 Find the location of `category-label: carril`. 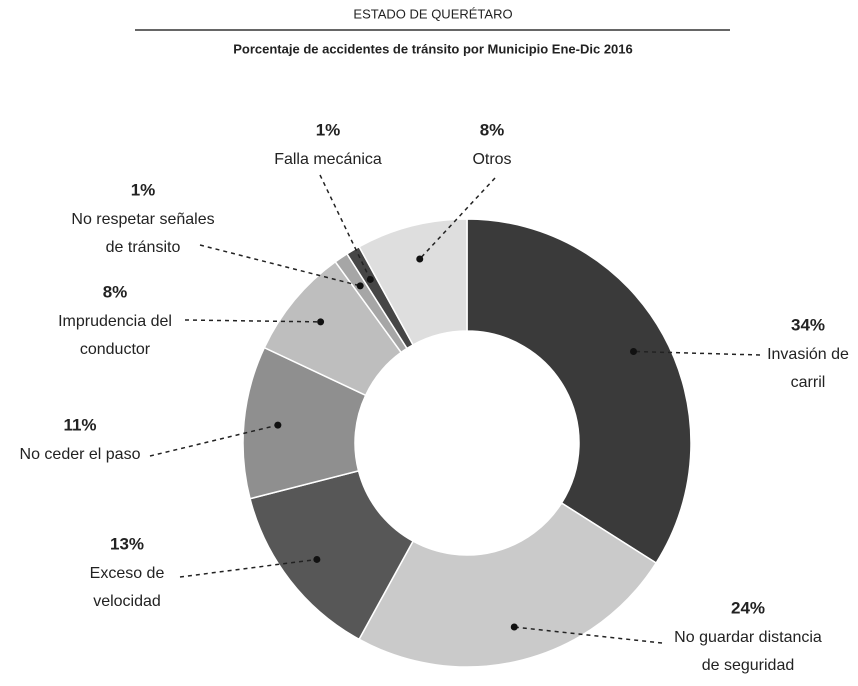

category-label: carril is located at coordinates (808, 382).